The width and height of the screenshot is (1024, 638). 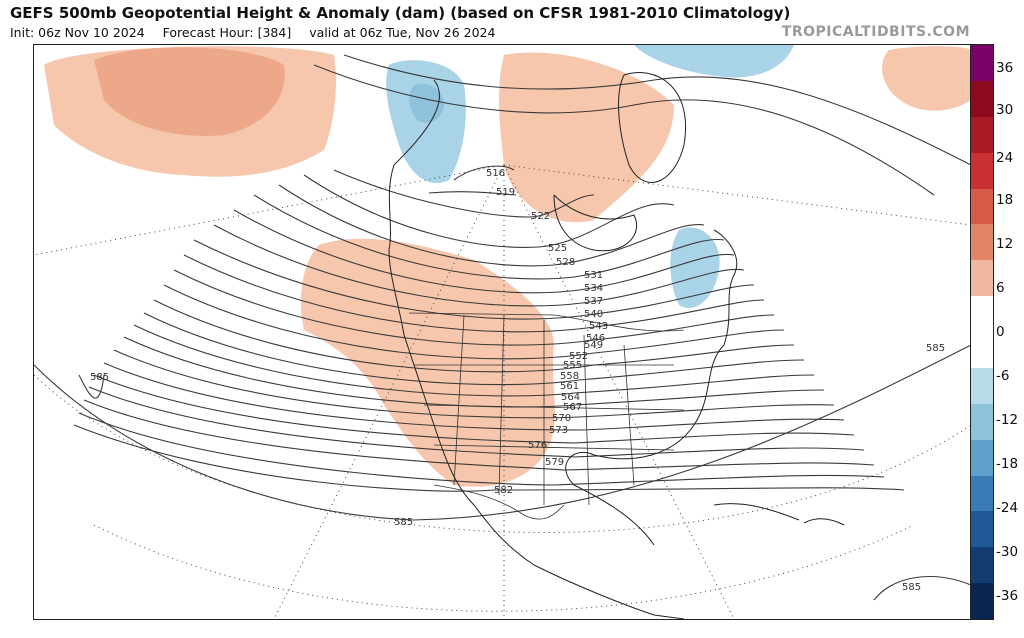 What do you see at coordinates (695, 268) in the screenshot?
I see `negative-anomaly-labrador` at bounding box center [695, 268].